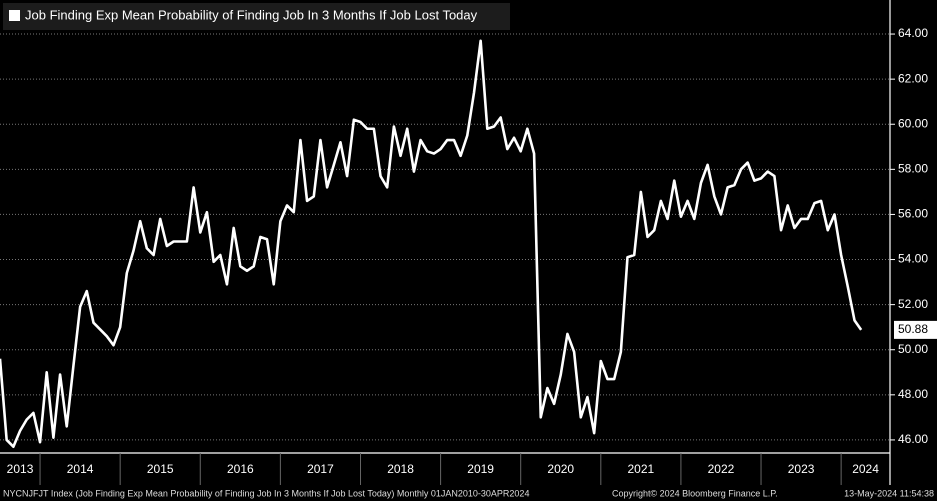 The width and height of the screenshot is (937, 501). I want to click on x-tick-label: 2019, so click(480, 469).